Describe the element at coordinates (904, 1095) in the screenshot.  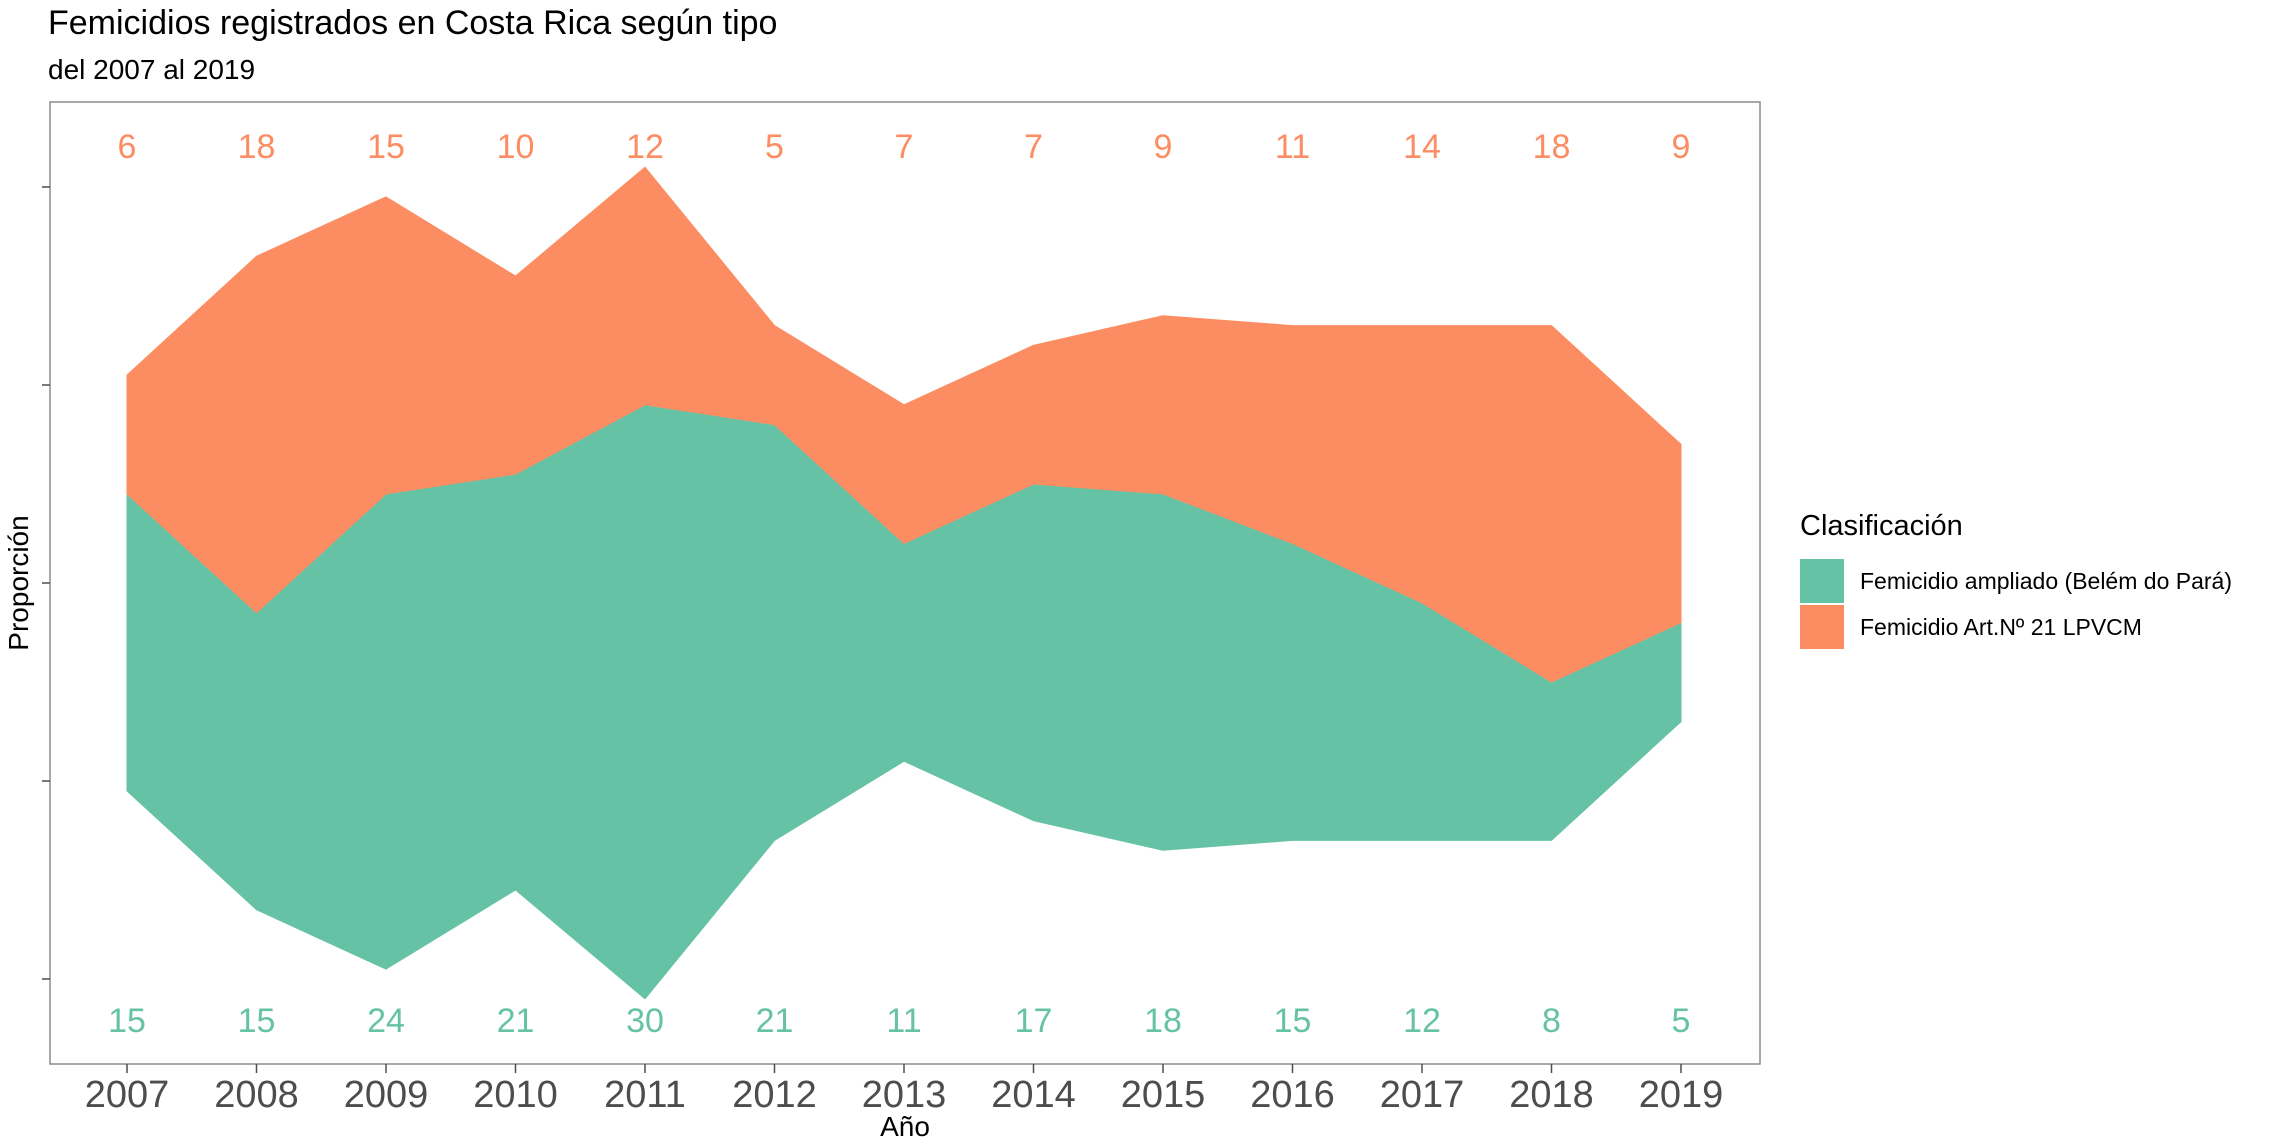
I see `x-tick-label: 2013` at that location.